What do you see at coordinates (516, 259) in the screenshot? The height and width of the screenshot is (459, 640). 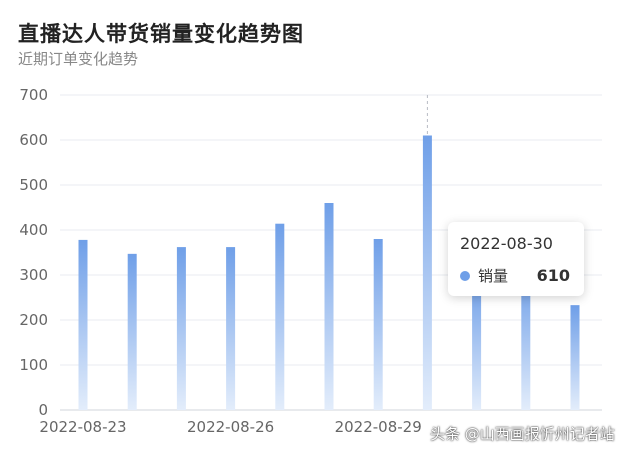 I see `tooltip: 2022-08-30 销量 610` at bounding box center [516, 259].